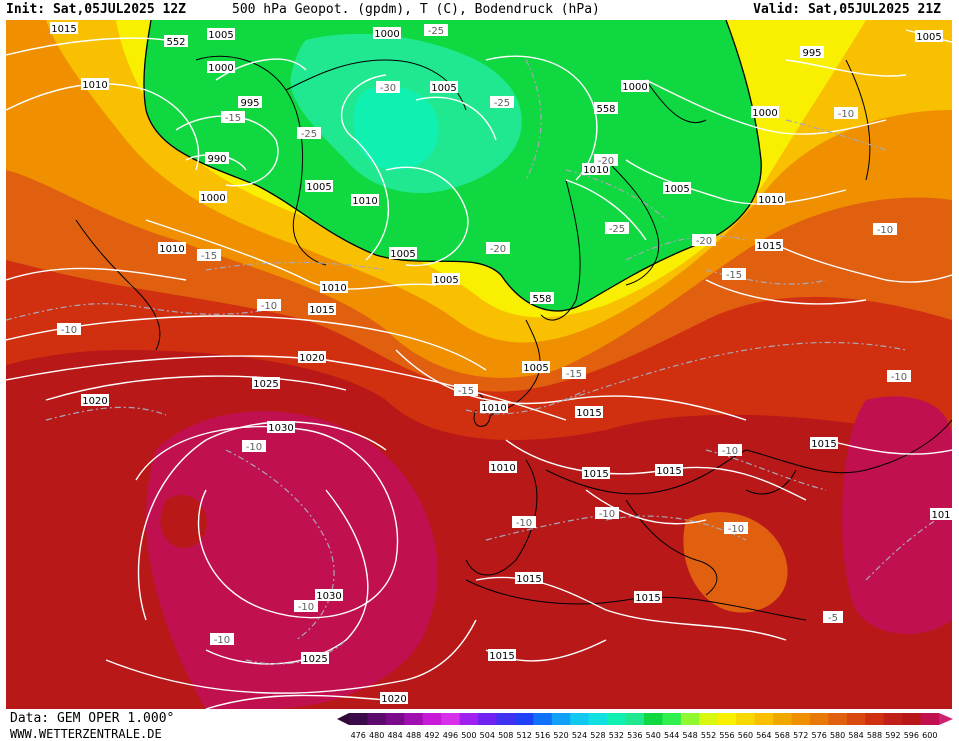  What do you see at coordinates (634, 87) in the screenshot?
I see `svg-text: 1000` at bounding box center [634, 87].